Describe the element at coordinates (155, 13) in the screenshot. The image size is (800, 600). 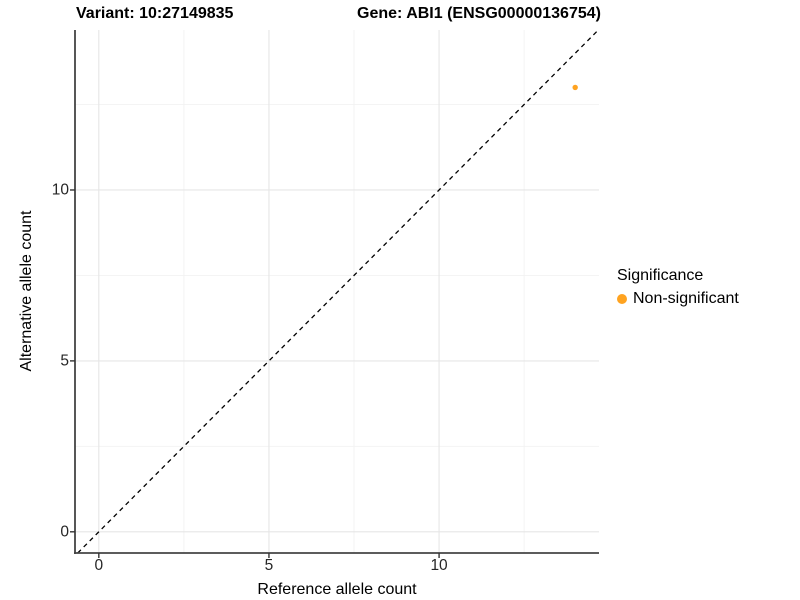
I see `plot-title-variant: Variant: 10:27149835` at that location.